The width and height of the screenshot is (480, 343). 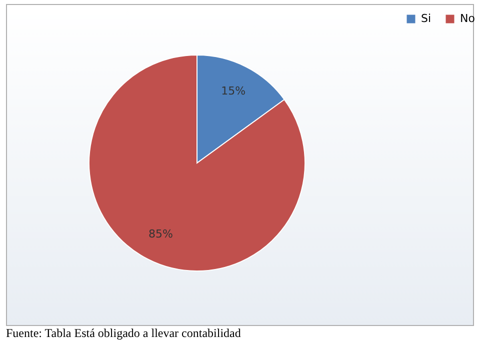 What do you see at coordinates (468, 18) in the screenshot?
I see `legend-label: No` at bounding box center [468, 18].